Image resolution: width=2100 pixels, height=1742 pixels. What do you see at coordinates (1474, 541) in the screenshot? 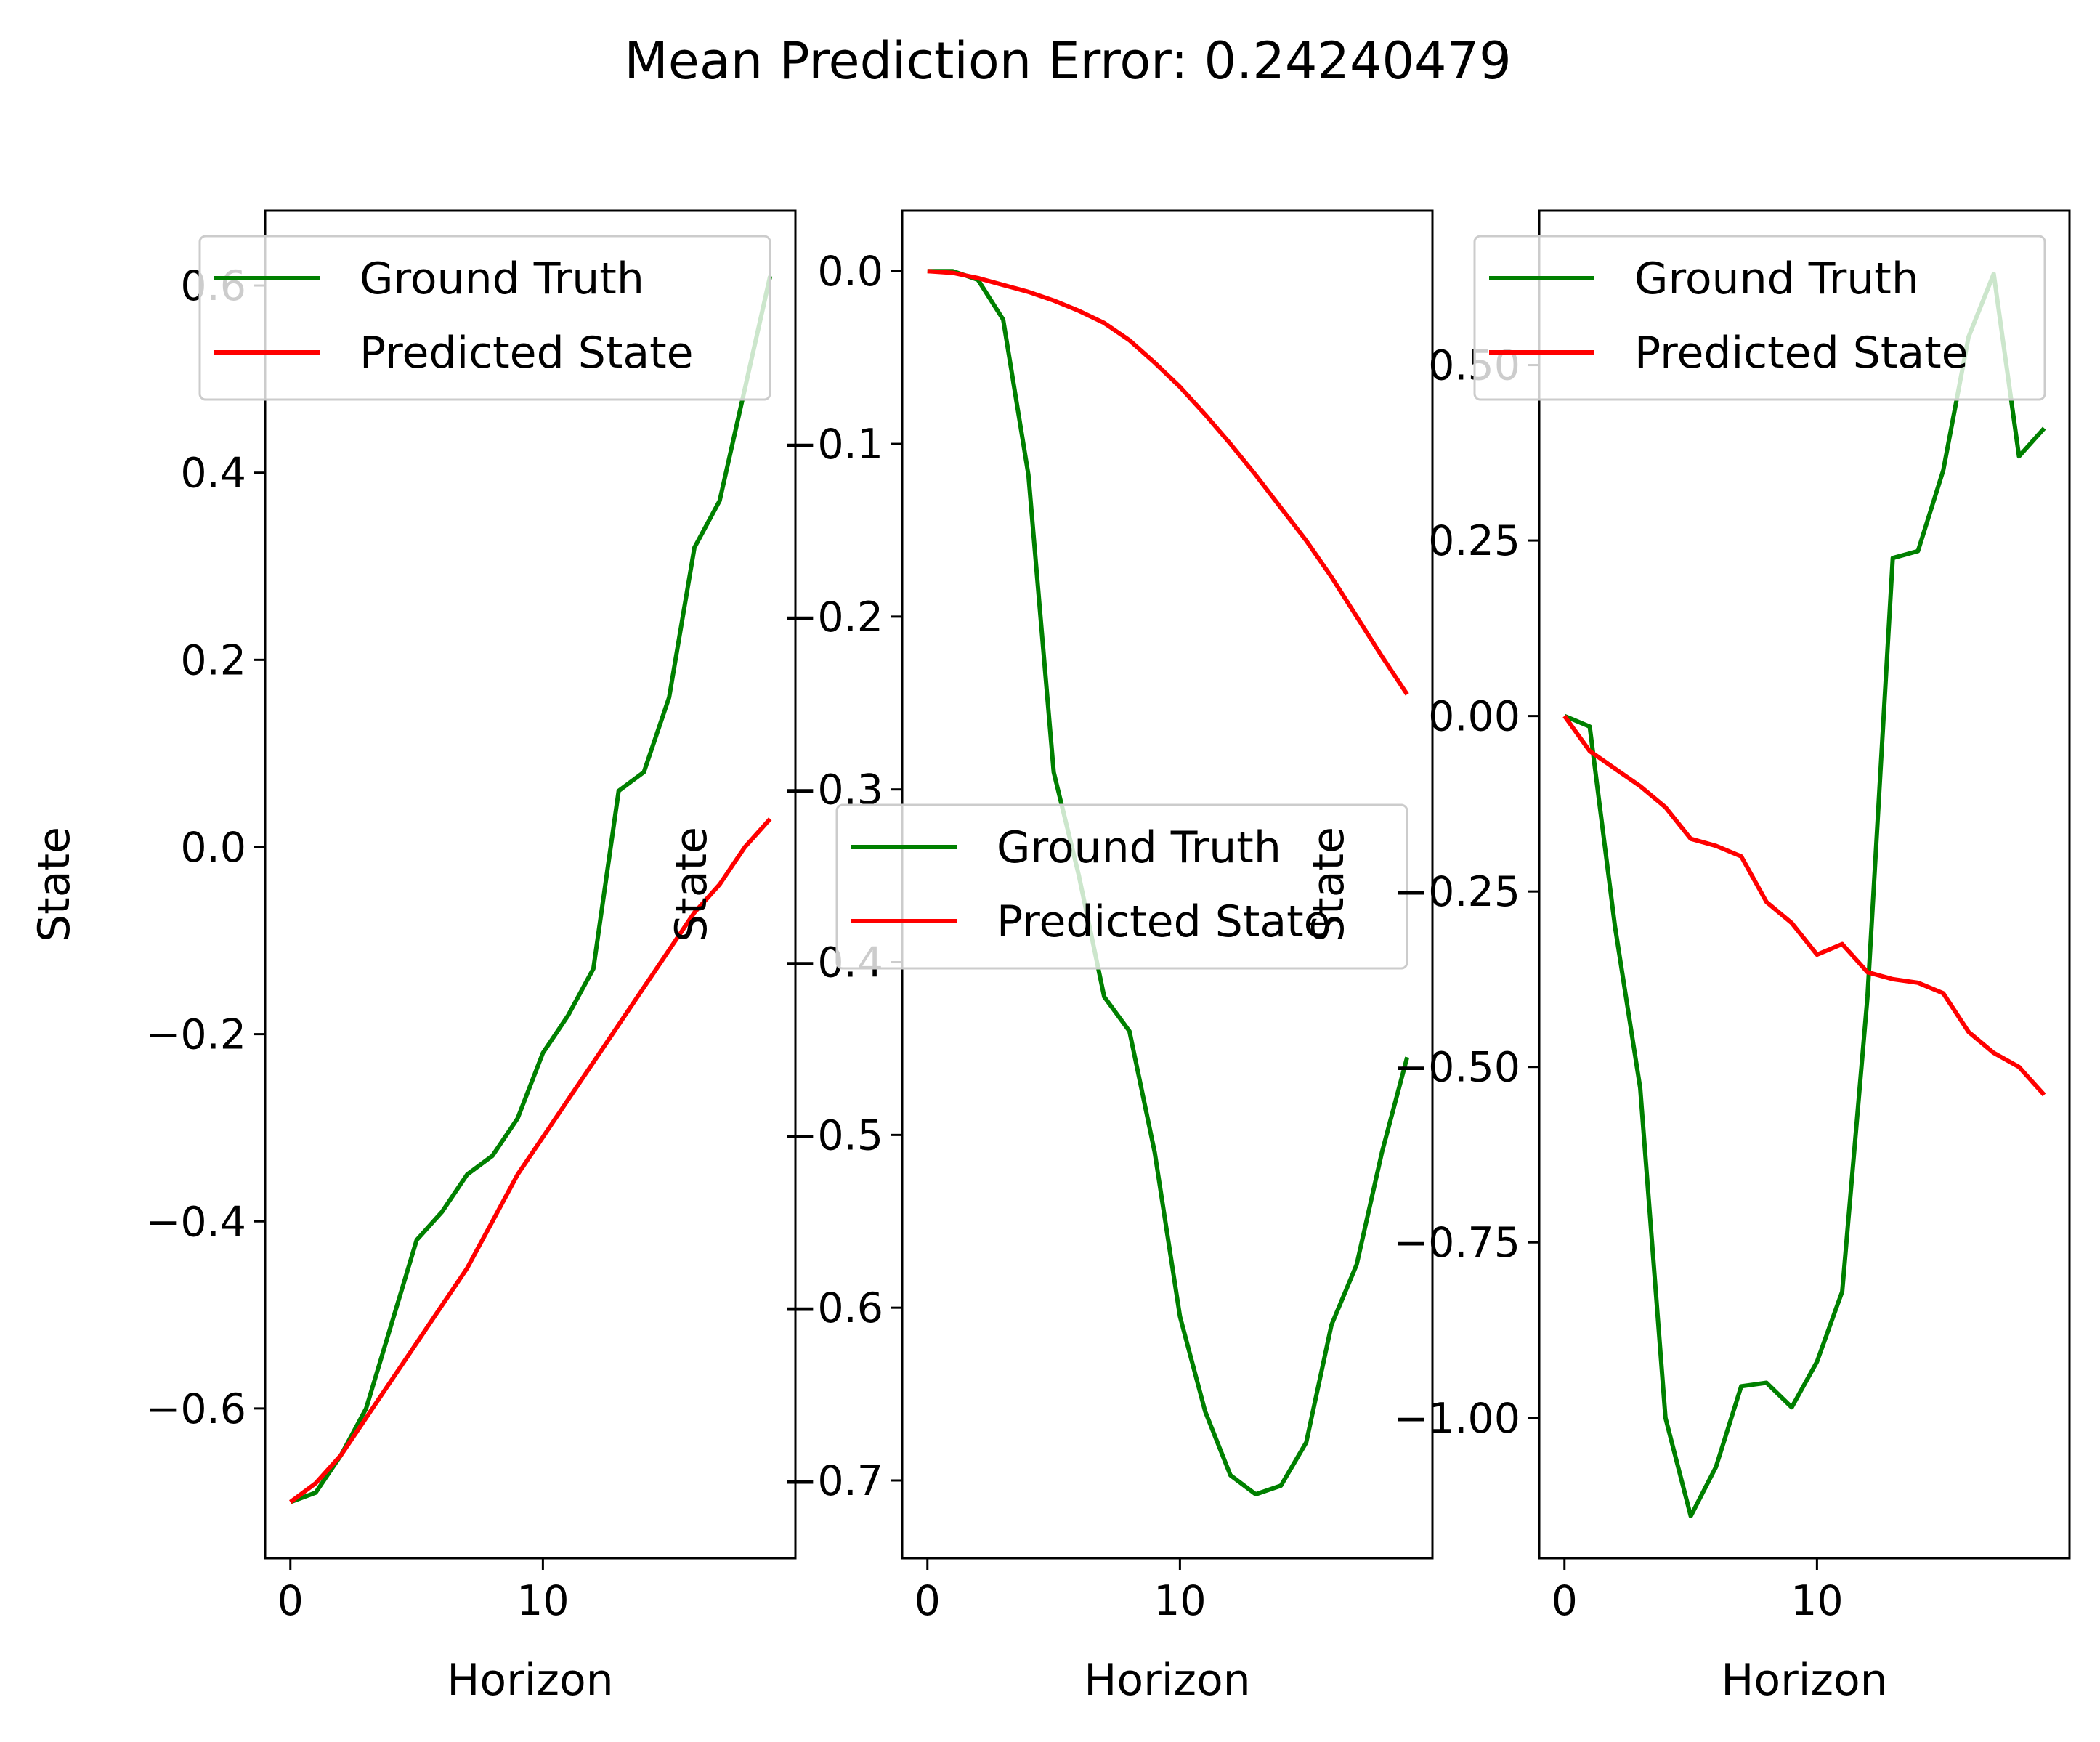
I see `y-tick-label: 0.25` at bounding box center [1474, 541].